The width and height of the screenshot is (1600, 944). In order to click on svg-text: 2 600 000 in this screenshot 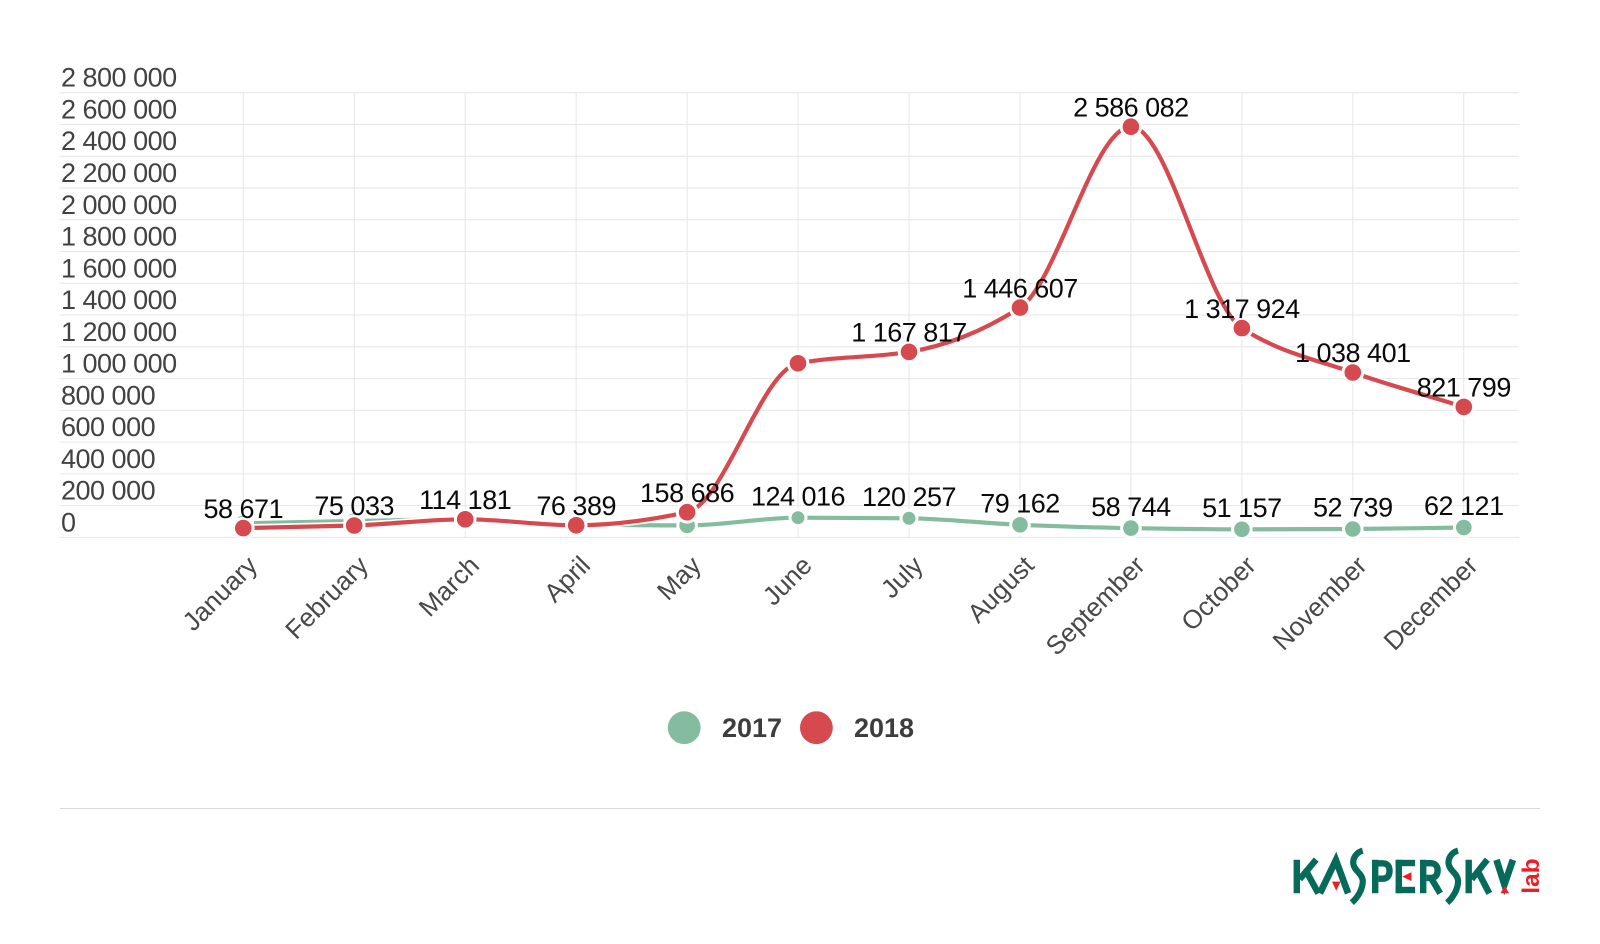, I will do `click(119, 110)`.